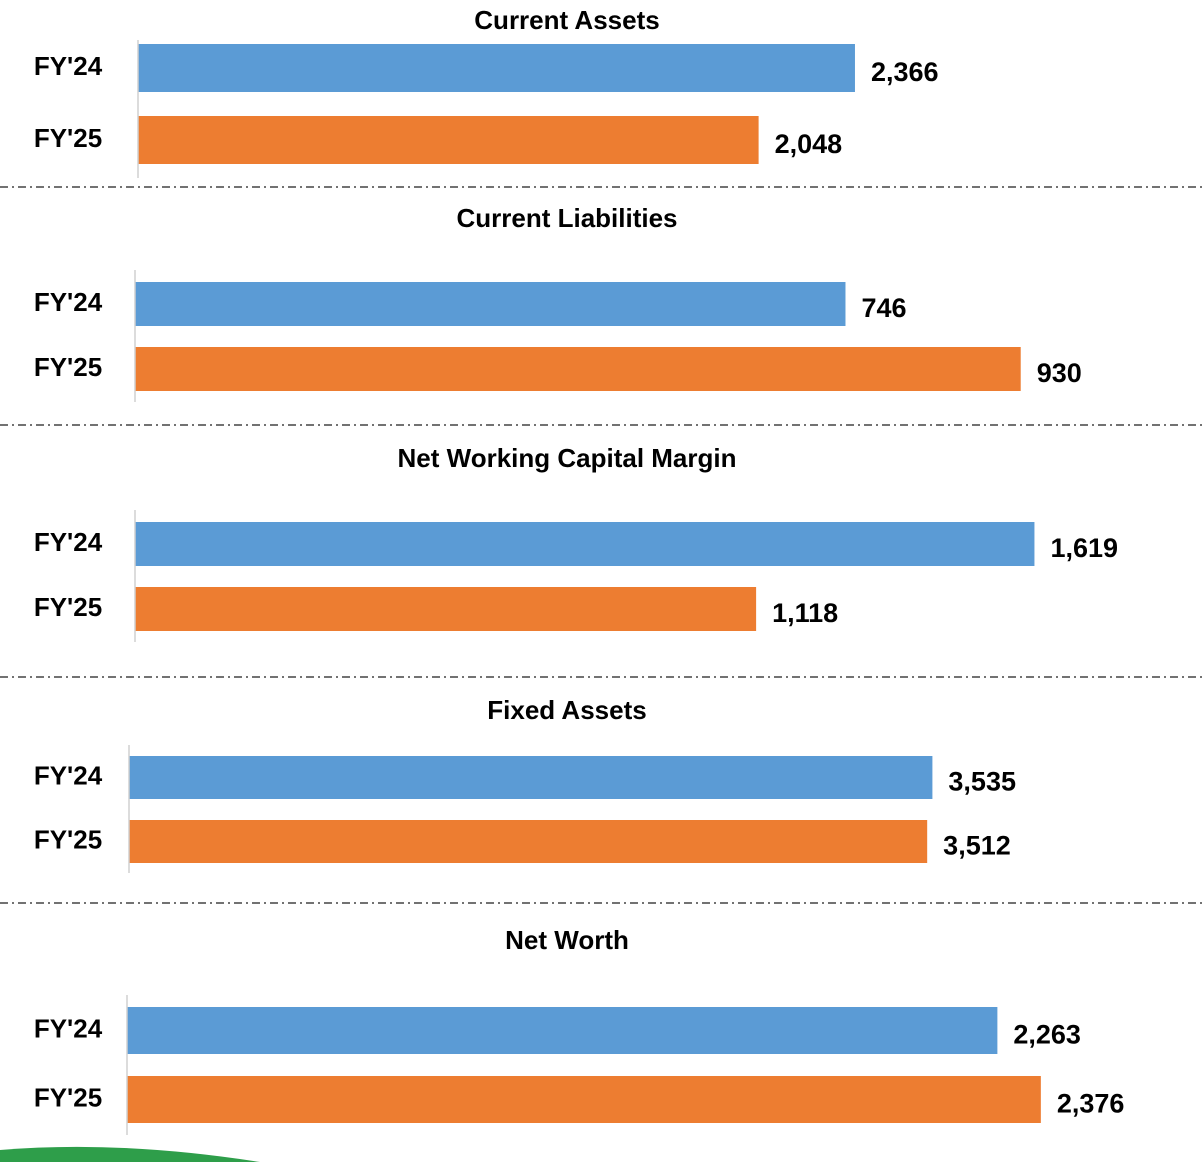  Describe the element at coordinates (977, 846) in the screenshot. I see `value-label: 3,512` at that location.